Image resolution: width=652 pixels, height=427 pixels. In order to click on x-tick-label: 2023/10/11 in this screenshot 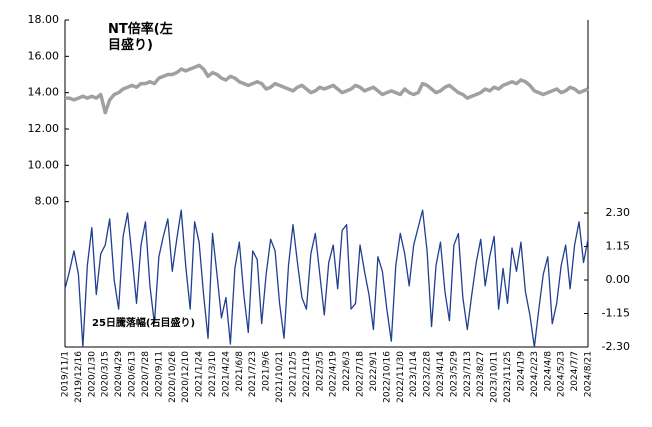, I will do `click(495, 377)`.